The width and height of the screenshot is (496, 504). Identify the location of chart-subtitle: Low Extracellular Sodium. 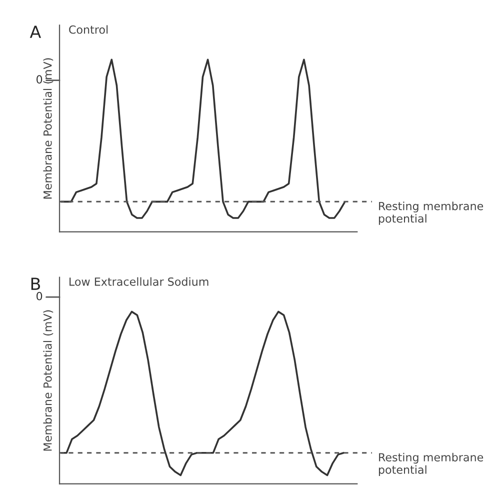
(139, 281).